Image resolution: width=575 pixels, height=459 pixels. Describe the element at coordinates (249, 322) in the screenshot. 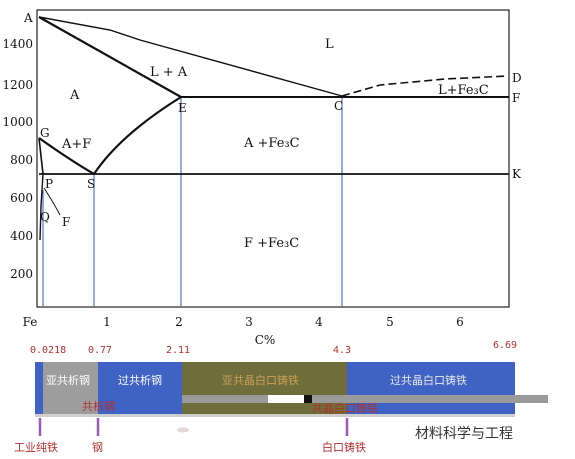

I see `x-tick: 3` at that location.